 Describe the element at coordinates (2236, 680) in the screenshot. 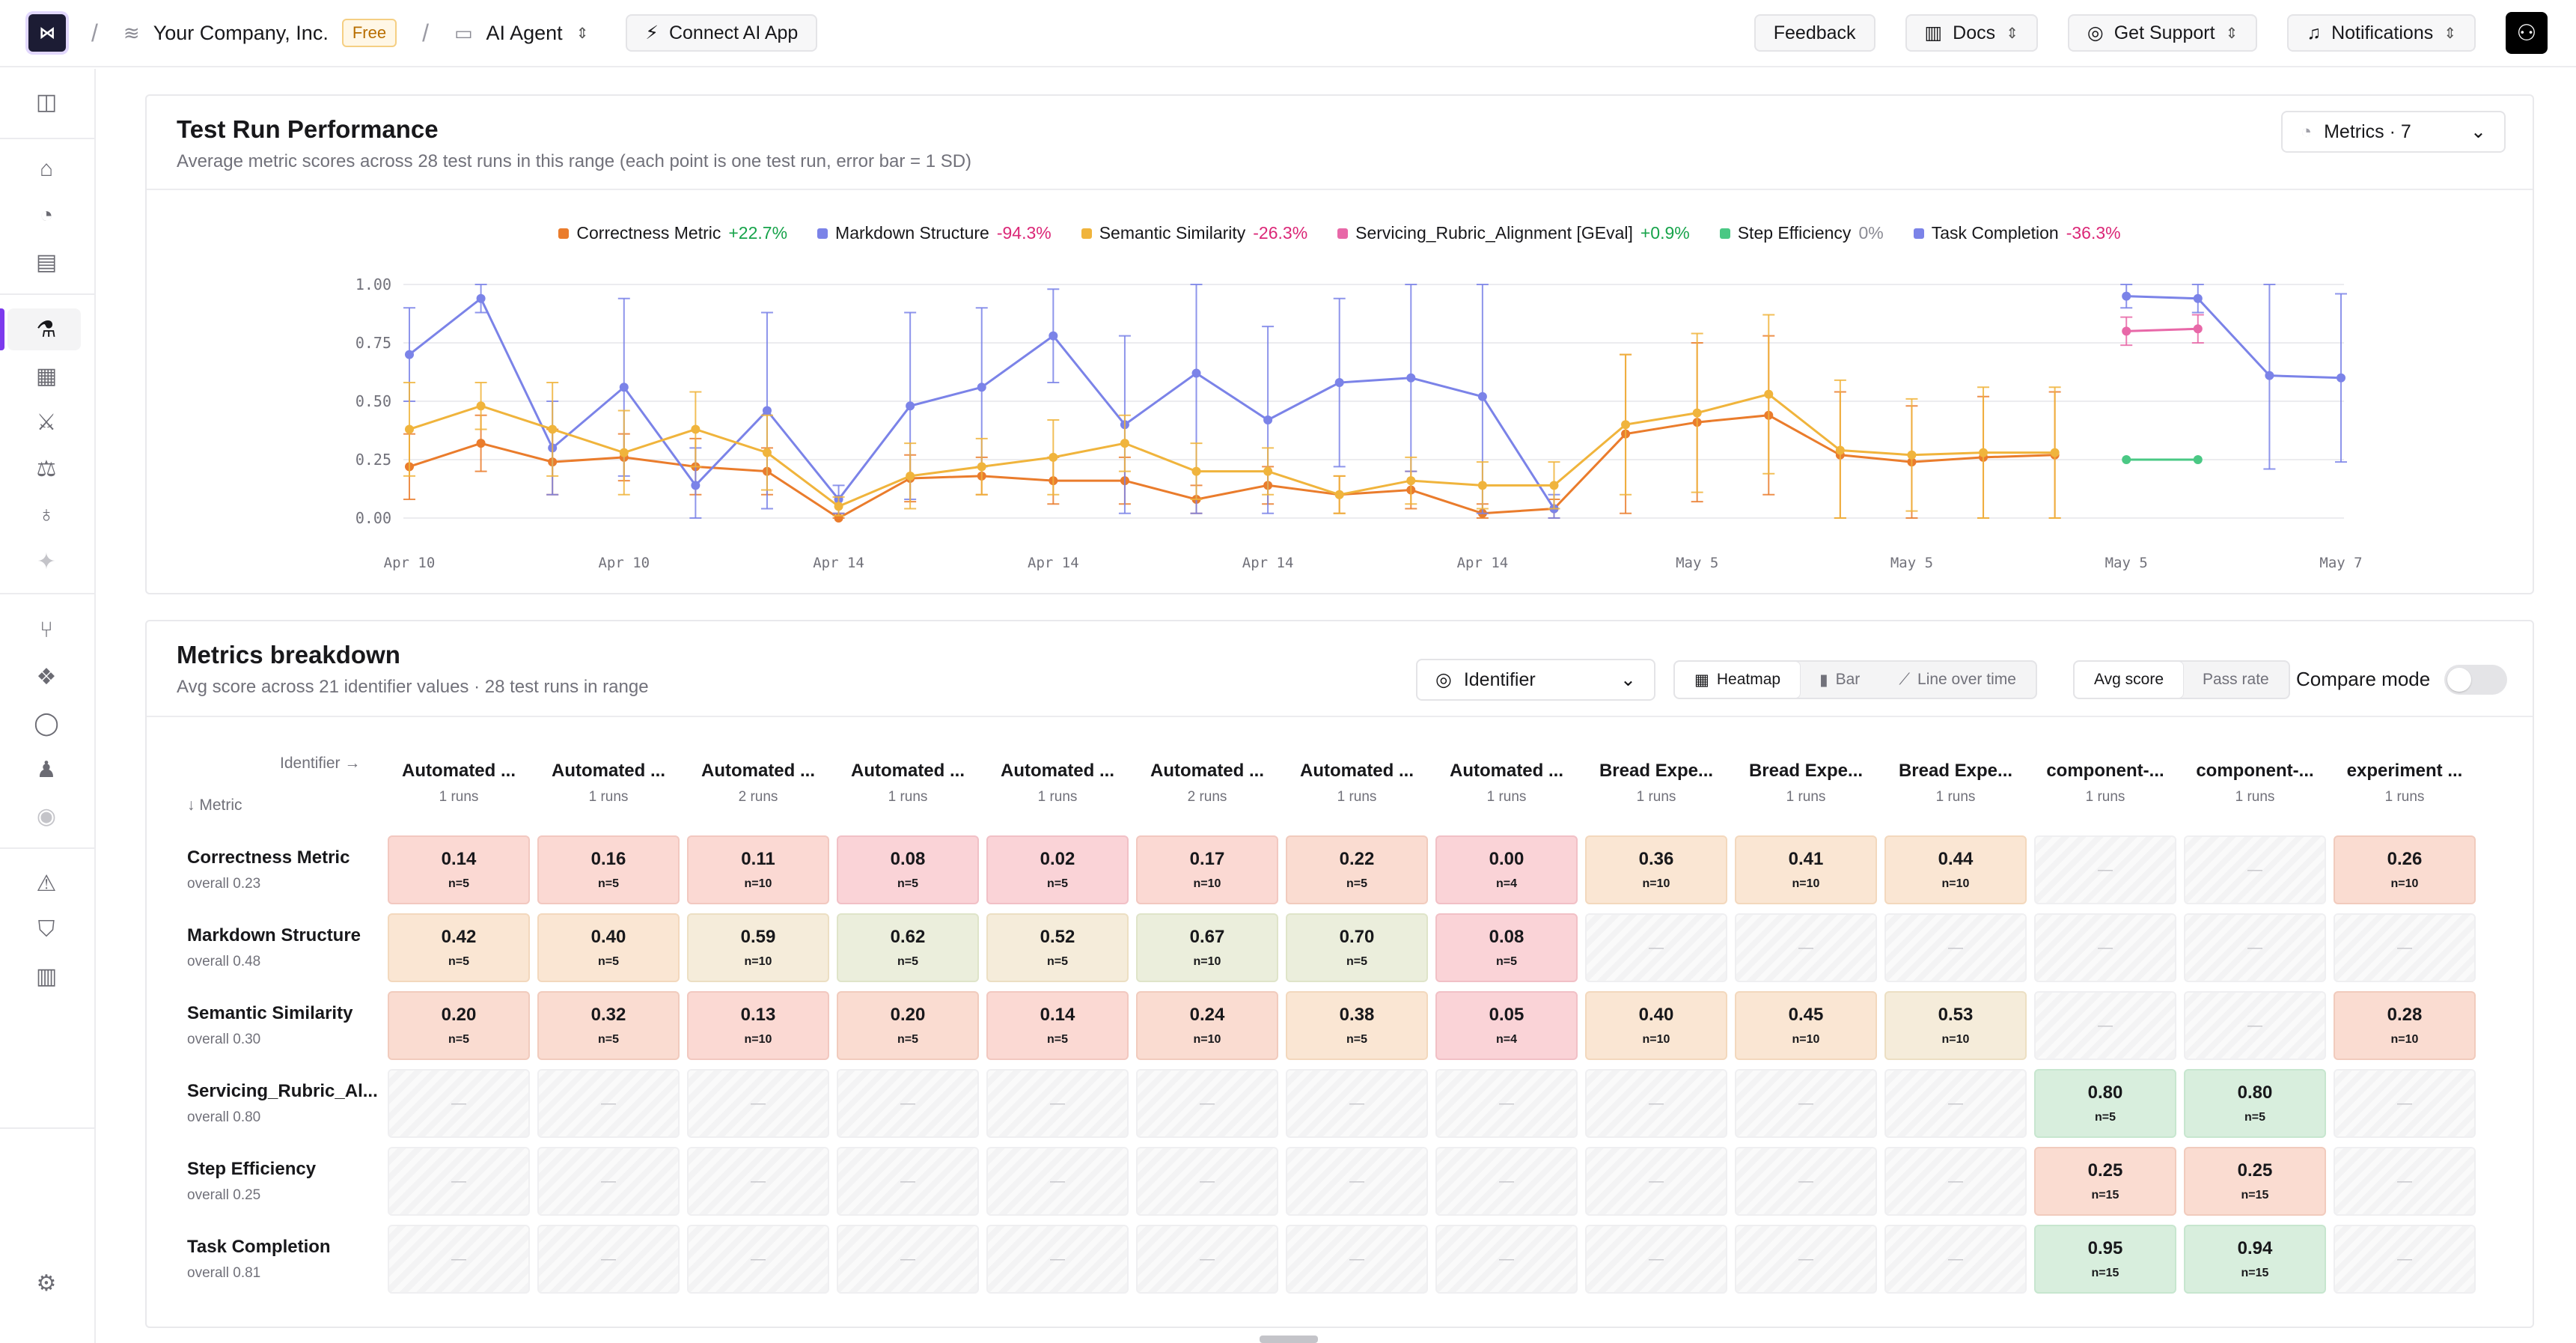

I see `pass-rate-button: Pass rate` at that location.